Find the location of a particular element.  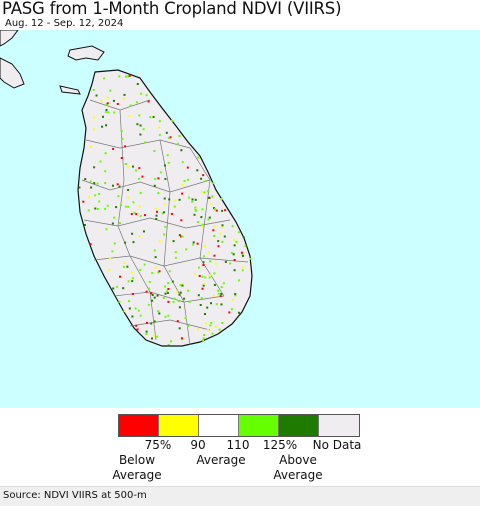

legend-tick-90: 90 is located at coordinates (198, 445).